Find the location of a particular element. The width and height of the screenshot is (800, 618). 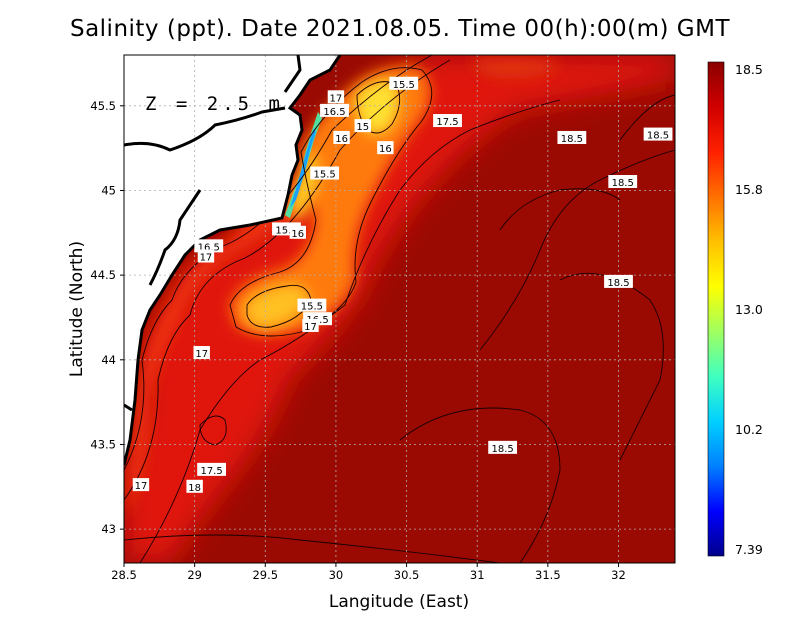

contour-label: 15 is located at coordinates (362, 126).